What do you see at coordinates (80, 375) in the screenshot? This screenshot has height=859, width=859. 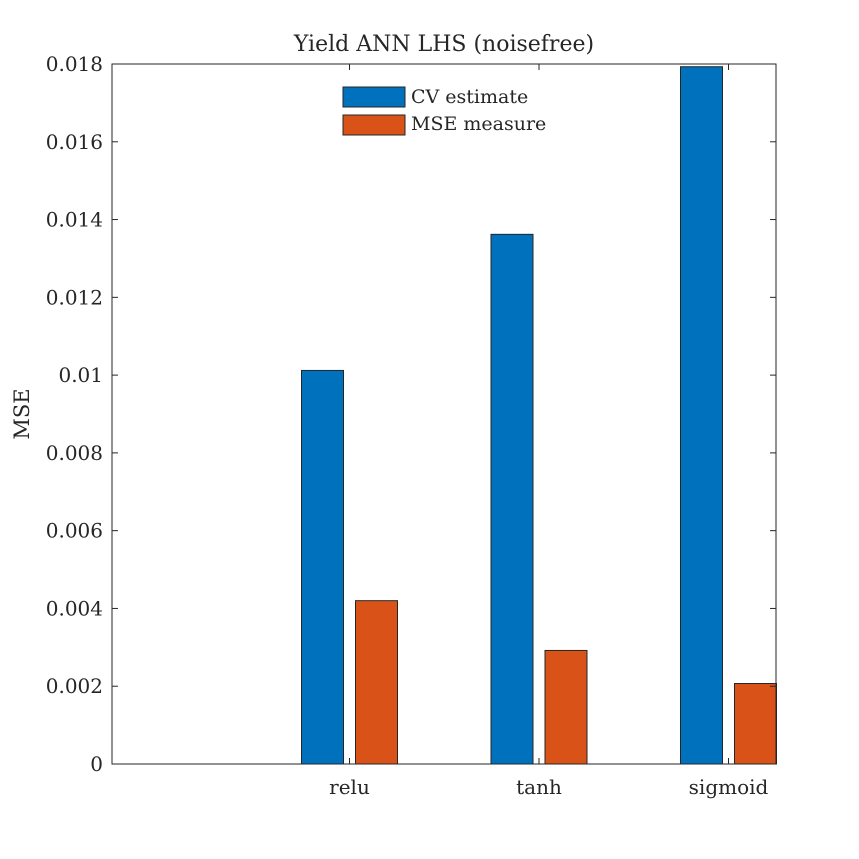 I see `y-tick-label: 0.01` at bounding box center [80, 375].